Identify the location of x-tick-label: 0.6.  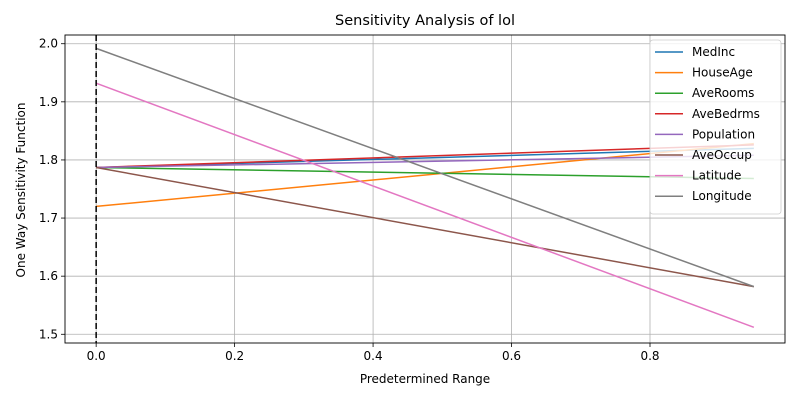
(511, 356).